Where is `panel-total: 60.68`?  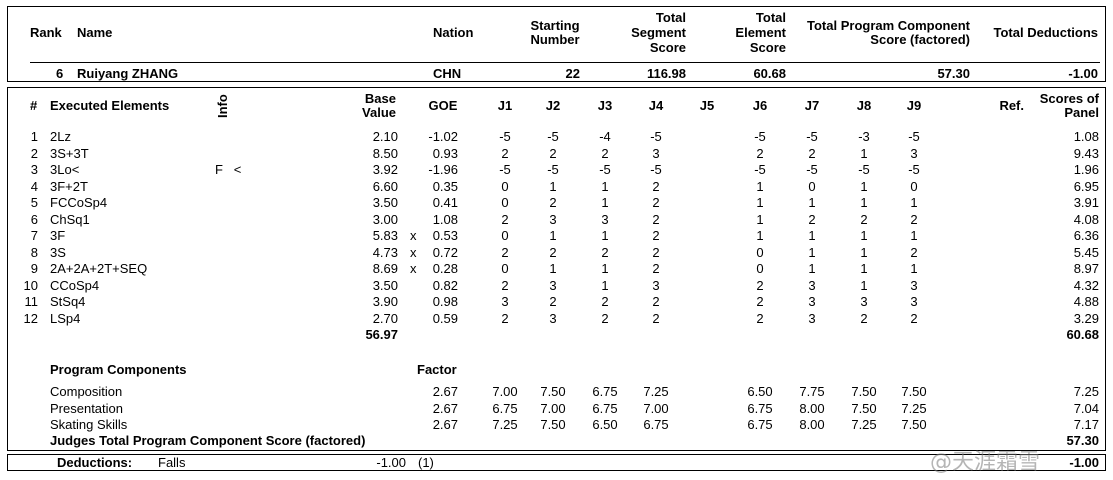
panel-total: 60.68 is located at coordinates (1082, 334).